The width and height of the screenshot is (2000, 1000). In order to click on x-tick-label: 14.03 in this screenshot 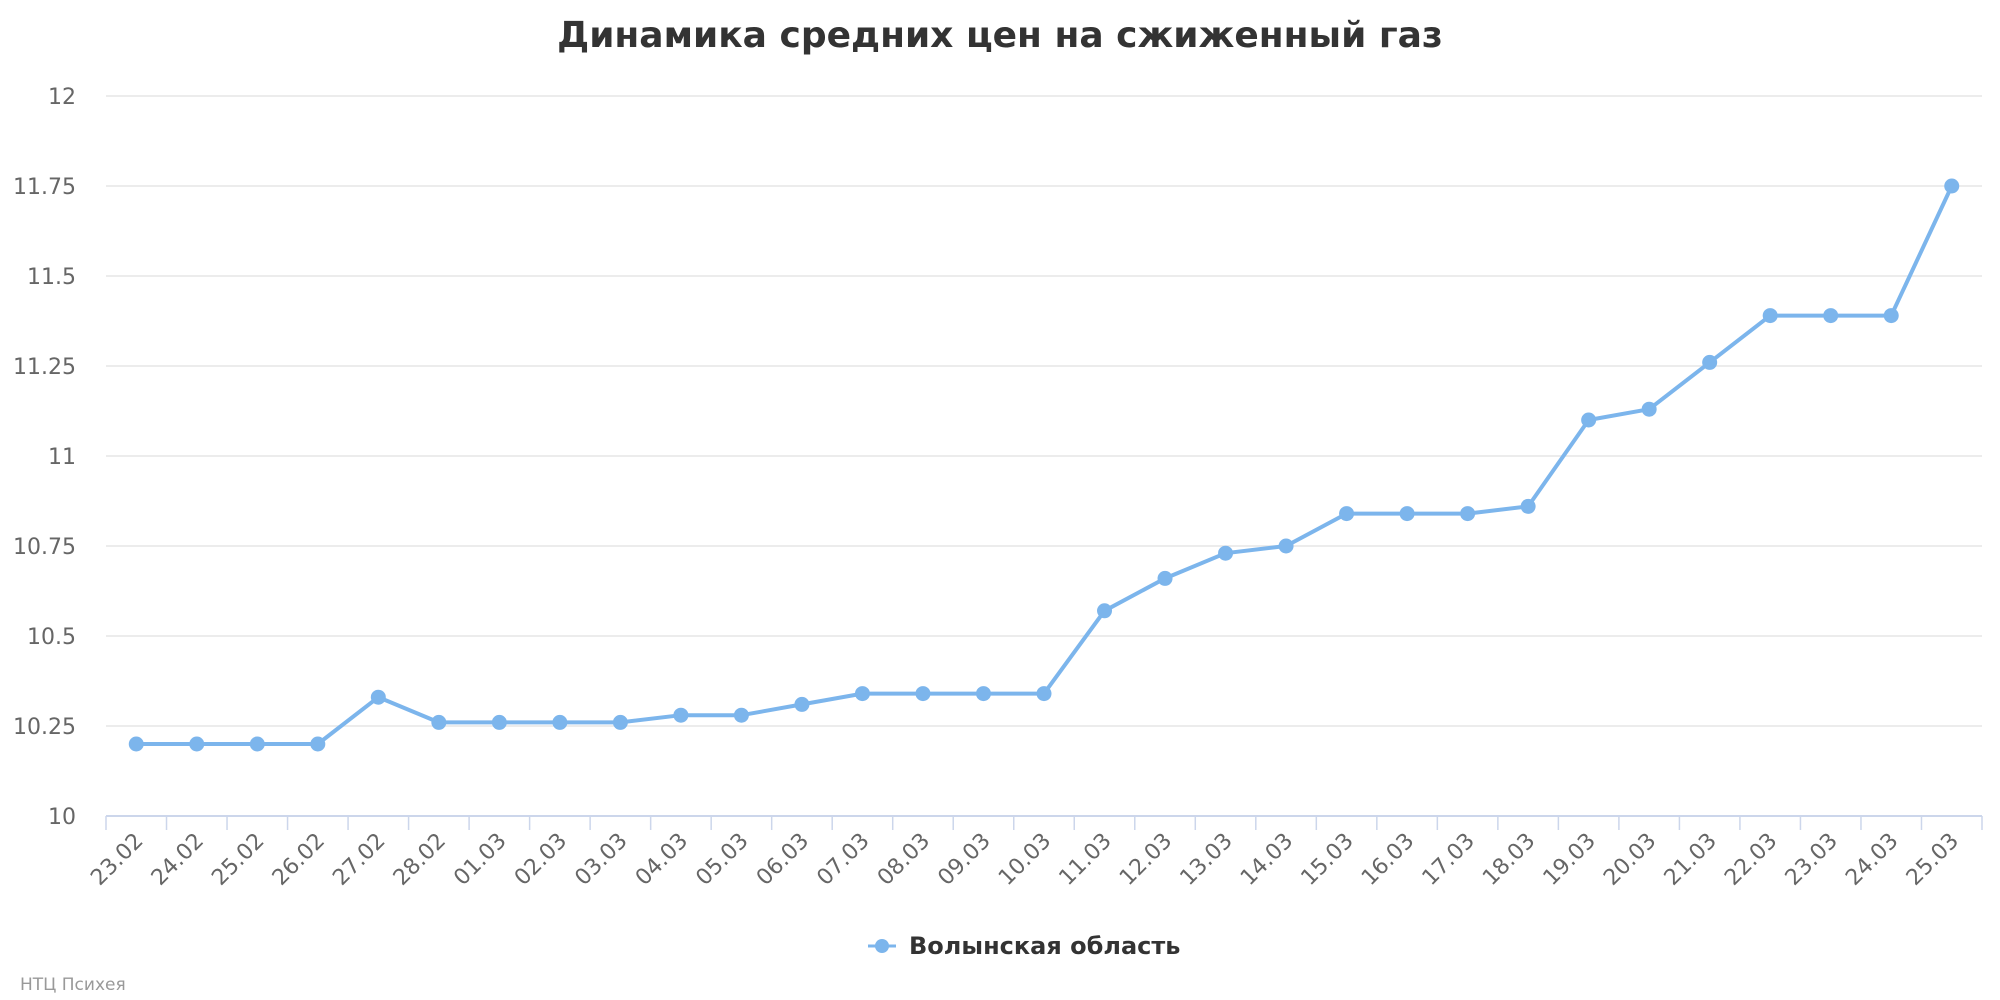, I will do `click(1267, 860)`.